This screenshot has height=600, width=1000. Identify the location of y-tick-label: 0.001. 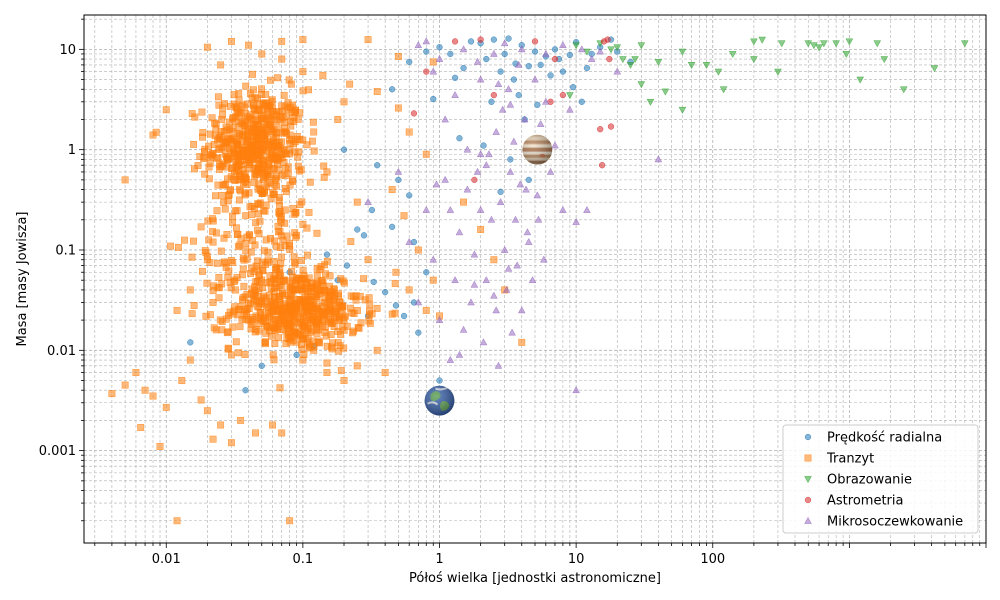
(57, 451).